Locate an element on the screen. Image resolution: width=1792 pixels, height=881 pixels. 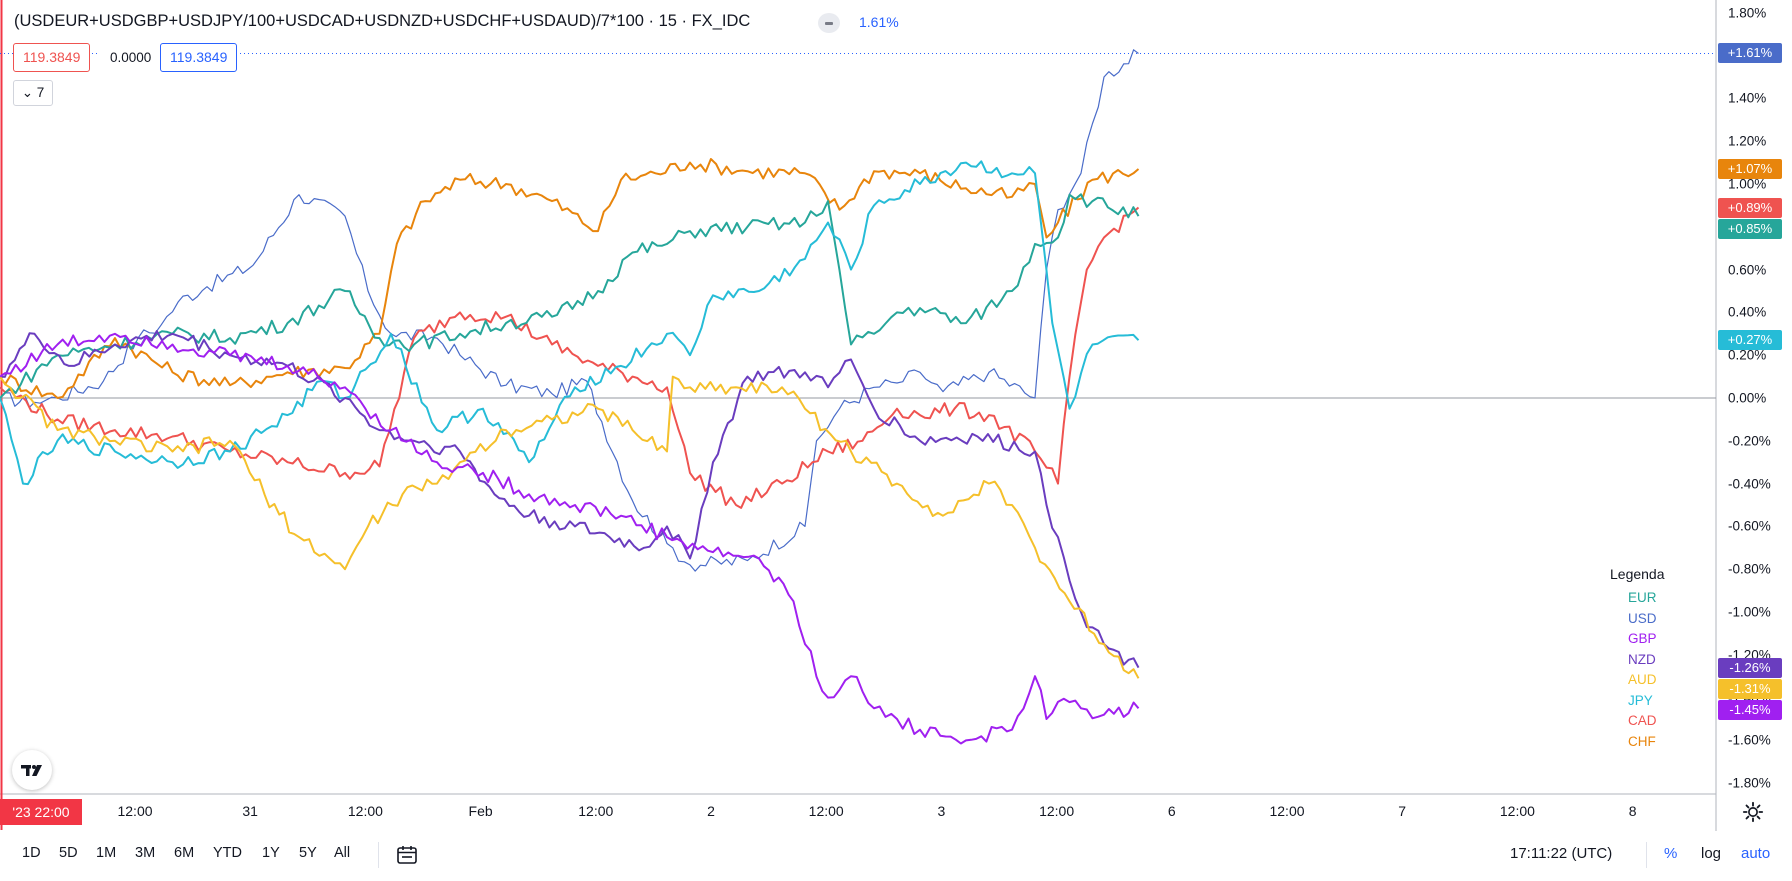
last-value-label-jpy: +0.27% is located at coordinates (1750, 340).